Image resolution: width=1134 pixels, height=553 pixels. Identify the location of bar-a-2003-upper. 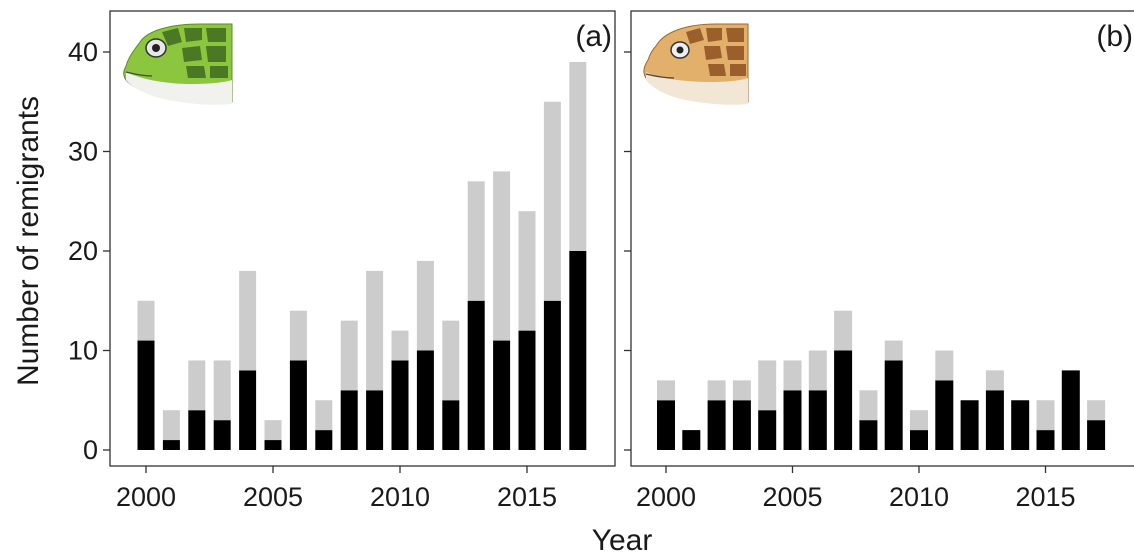
(222, 390).